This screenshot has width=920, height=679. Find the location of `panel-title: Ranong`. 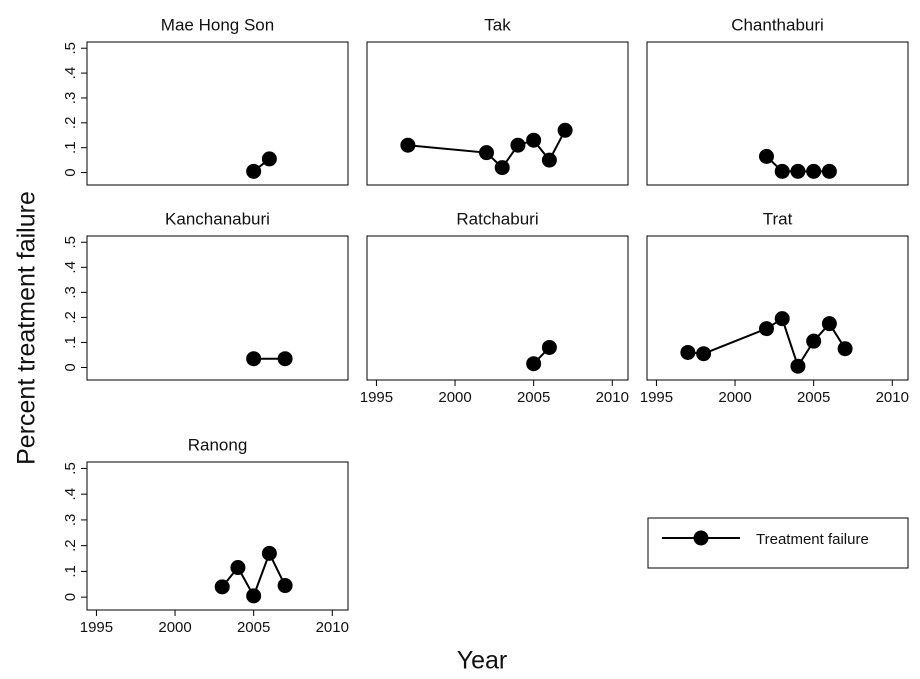

panel-title: Ranong is located at coordinates (218, 444).